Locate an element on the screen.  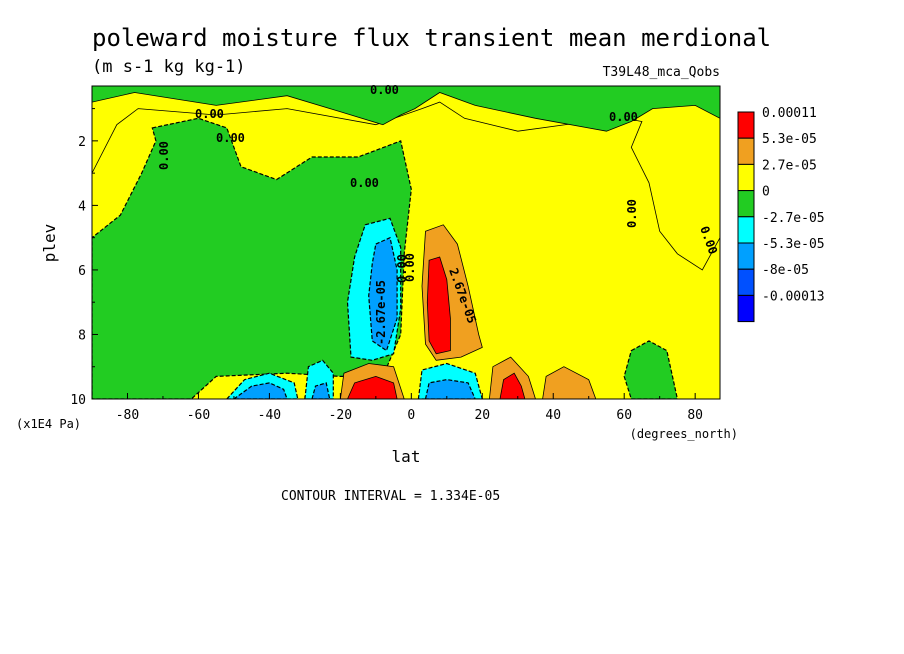
legend-label: 0.00011 is located at coordinates (789, 113).